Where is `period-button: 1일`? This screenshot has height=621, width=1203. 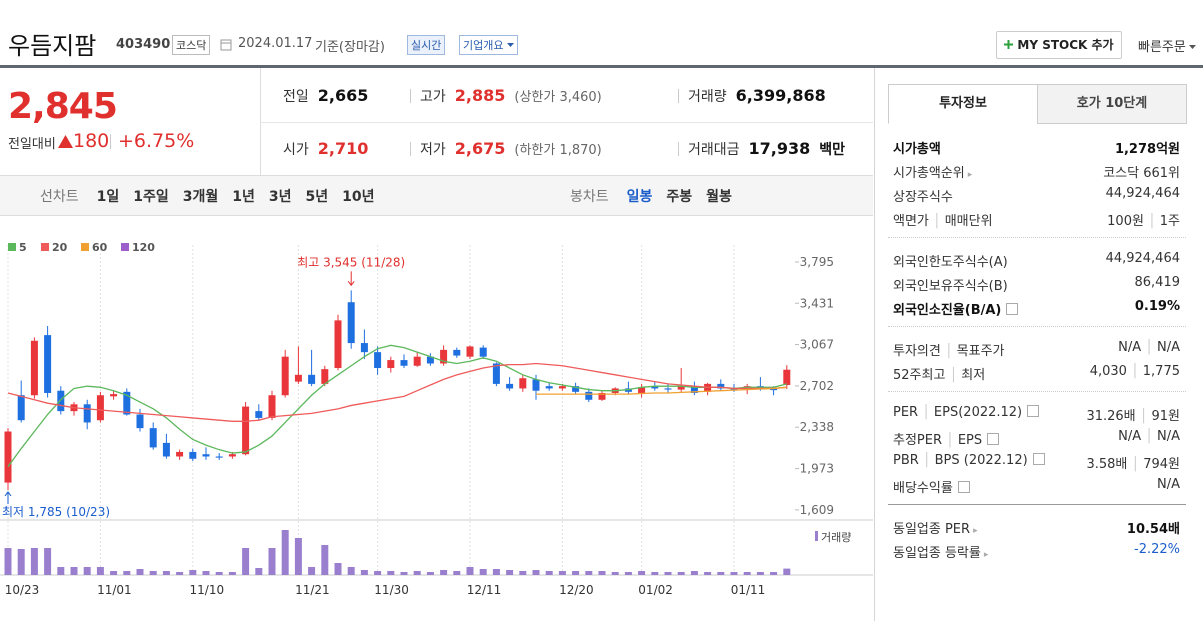 period-button: 1일 is located at coordinates (108, 197).